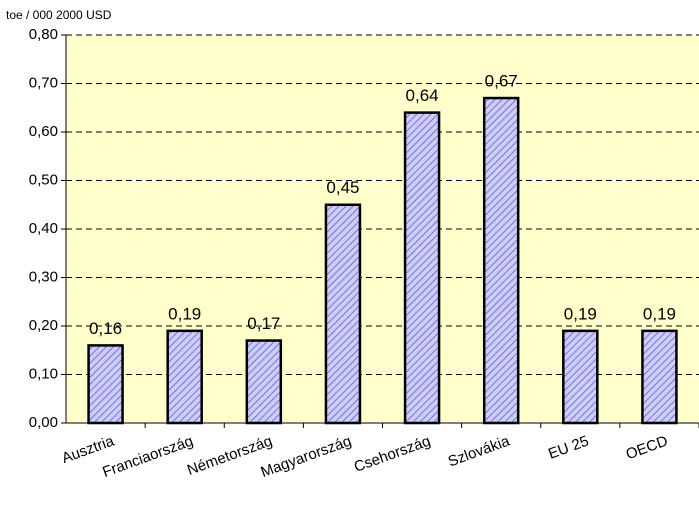 This screenshot has width=699, height=523. What do you see at coordinates (43, 82) in the screenshot?
I see `y-tick-label: 0,70` at bounding box center [43, 82].